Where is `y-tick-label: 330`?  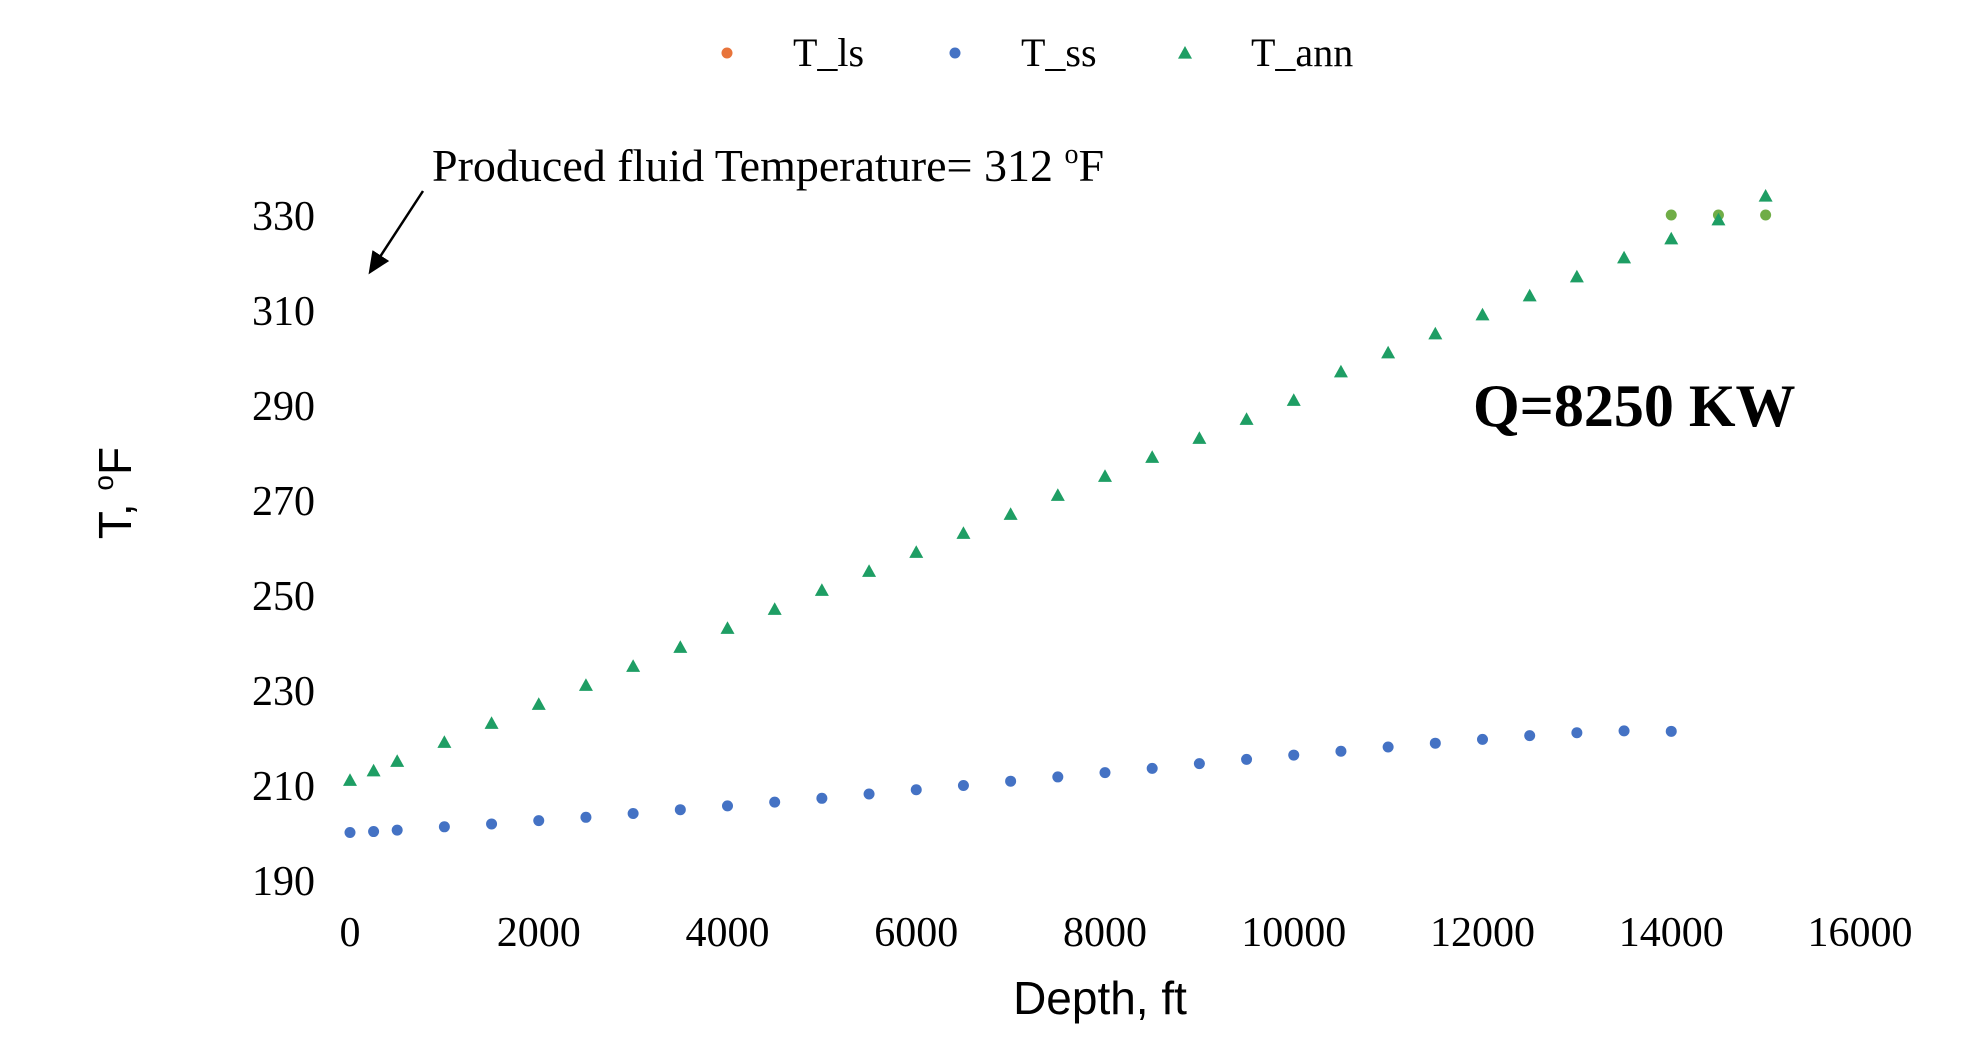 y-tick-label: 330 is located at coordinates (283, 217).